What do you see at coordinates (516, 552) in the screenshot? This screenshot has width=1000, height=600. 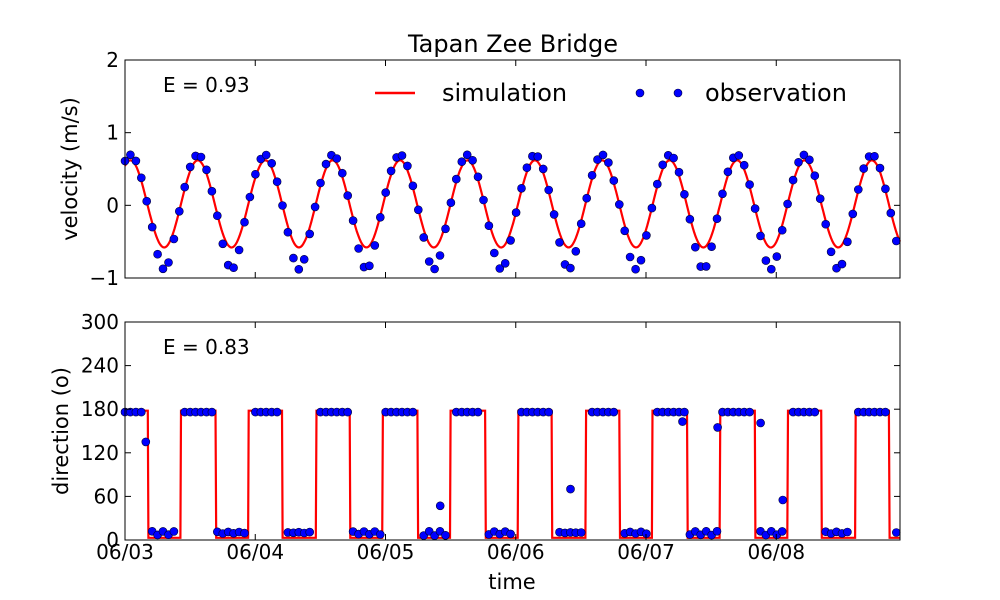 I see `x-tick-label: 06/06` at bounding box center [516, 552].